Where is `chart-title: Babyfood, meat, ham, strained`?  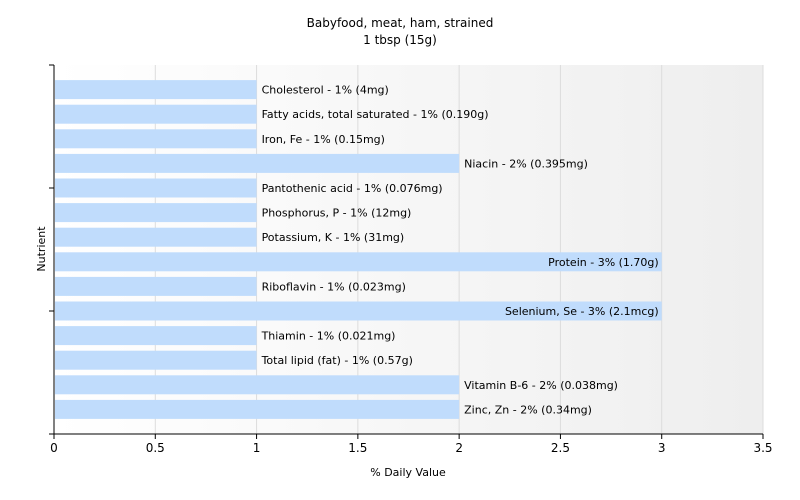 chart-title: Babyfood, meat, ham, strained is located at coordinates (400, 23).